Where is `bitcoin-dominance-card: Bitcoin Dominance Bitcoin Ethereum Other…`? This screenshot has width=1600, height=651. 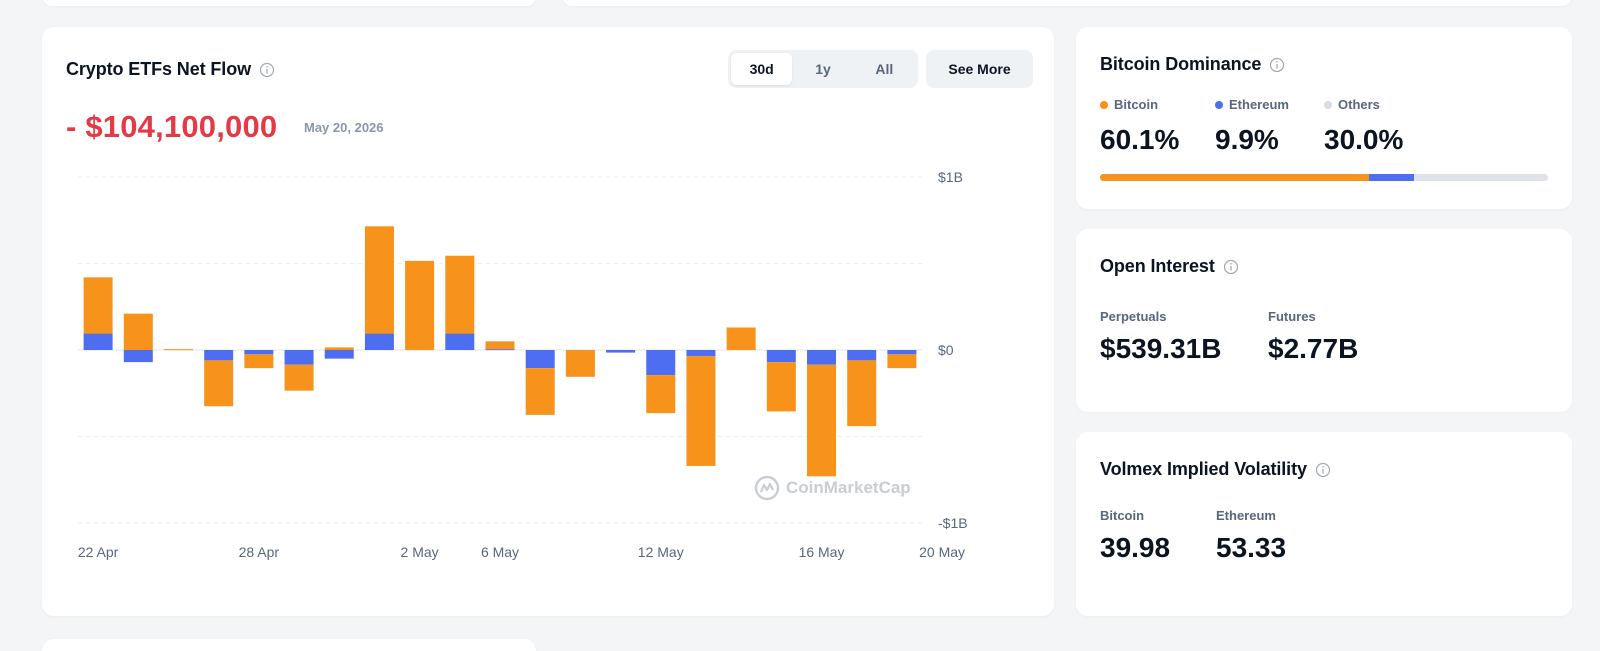
bitcoin-dominance-card: Bitcoin Dominance Bitcoin Ethereum Other… is located at coordinates (1324, 118).